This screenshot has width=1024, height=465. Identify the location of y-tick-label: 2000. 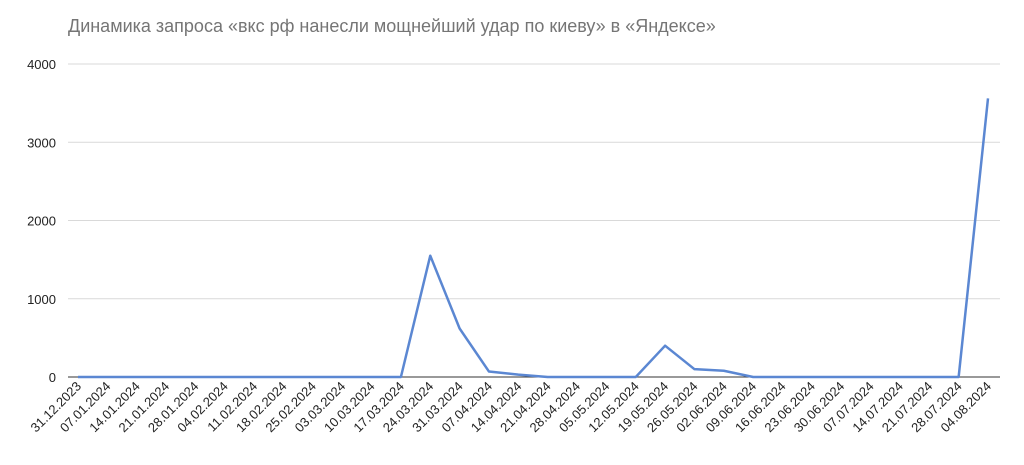
(41, 221).